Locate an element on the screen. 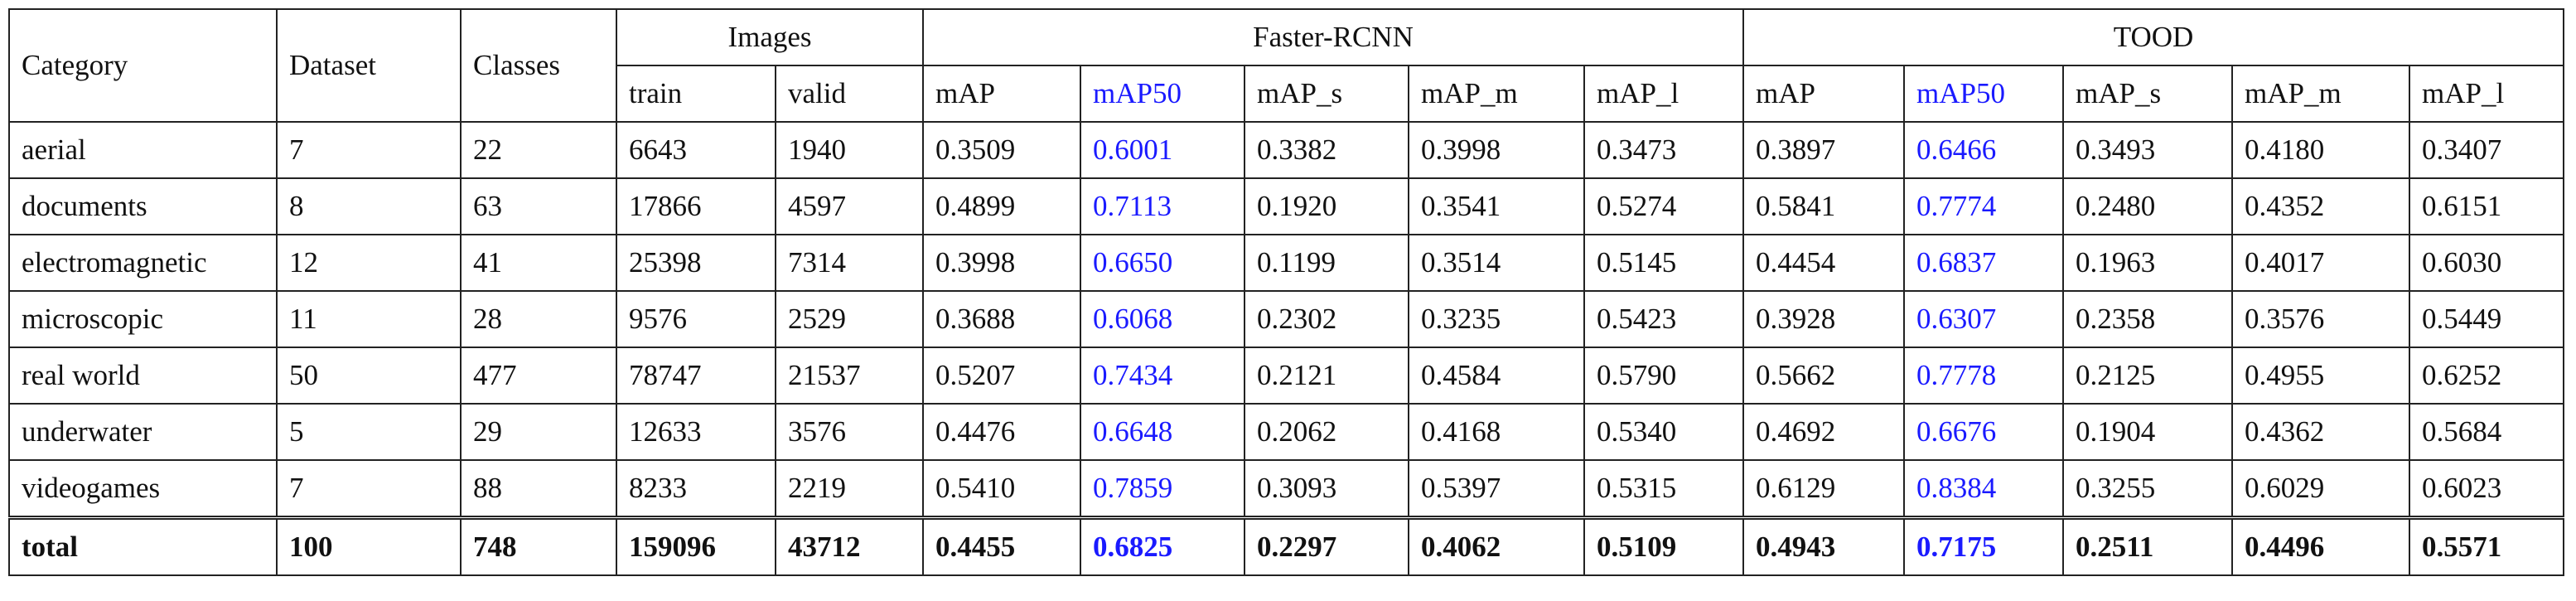 Image resolution: width=2576 pixels, height=601 pixels. cell: videogames is located at coordinates (143, 489).